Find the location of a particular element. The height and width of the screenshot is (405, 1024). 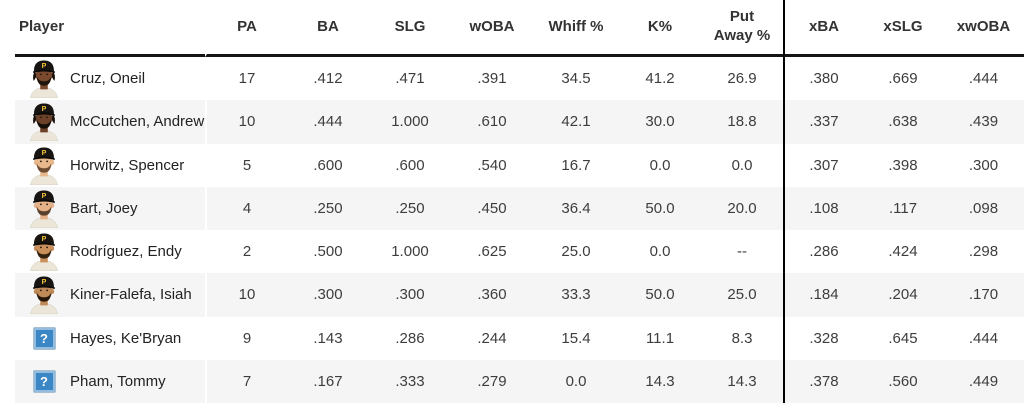

cell-whiff-pct: 42.1 is located at coordinates (576, 122).